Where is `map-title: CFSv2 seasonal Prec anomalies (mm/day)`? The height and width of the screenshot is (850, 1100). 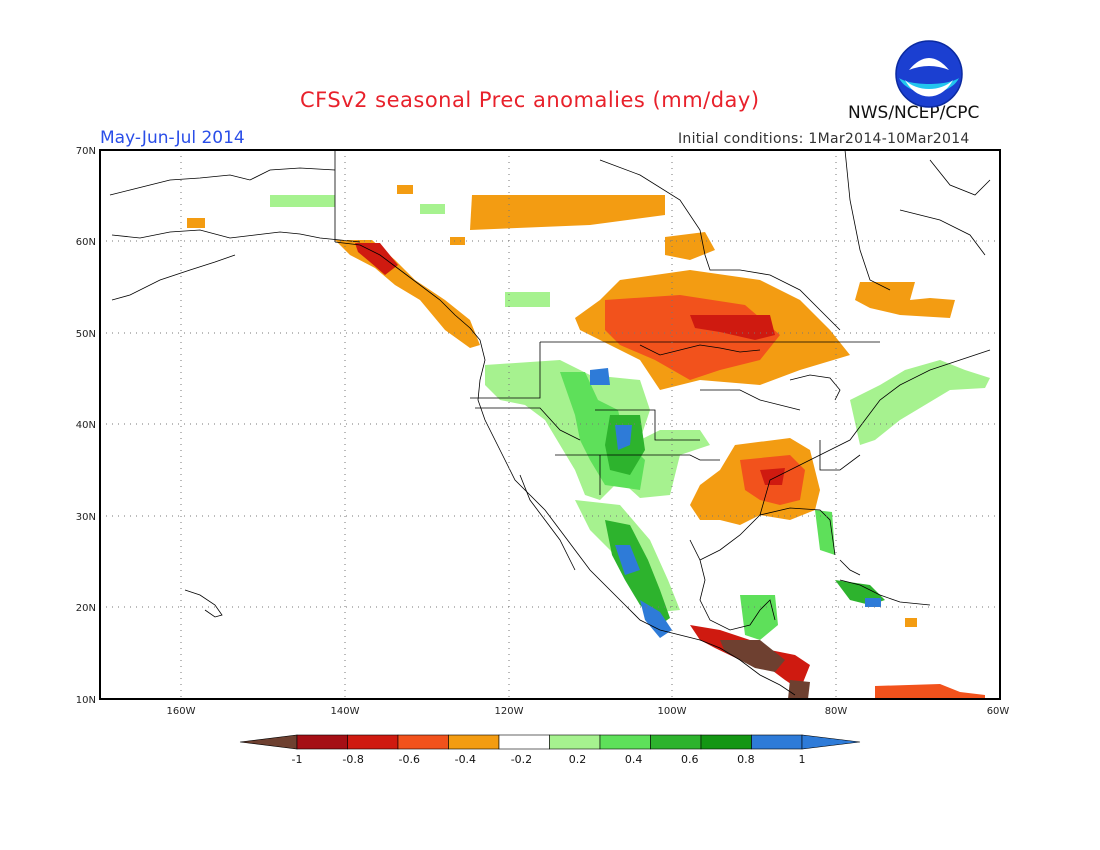
map-title: CFSv2 seasonal Prec anomalies (mm/day) is located at coordinates (530, 100).